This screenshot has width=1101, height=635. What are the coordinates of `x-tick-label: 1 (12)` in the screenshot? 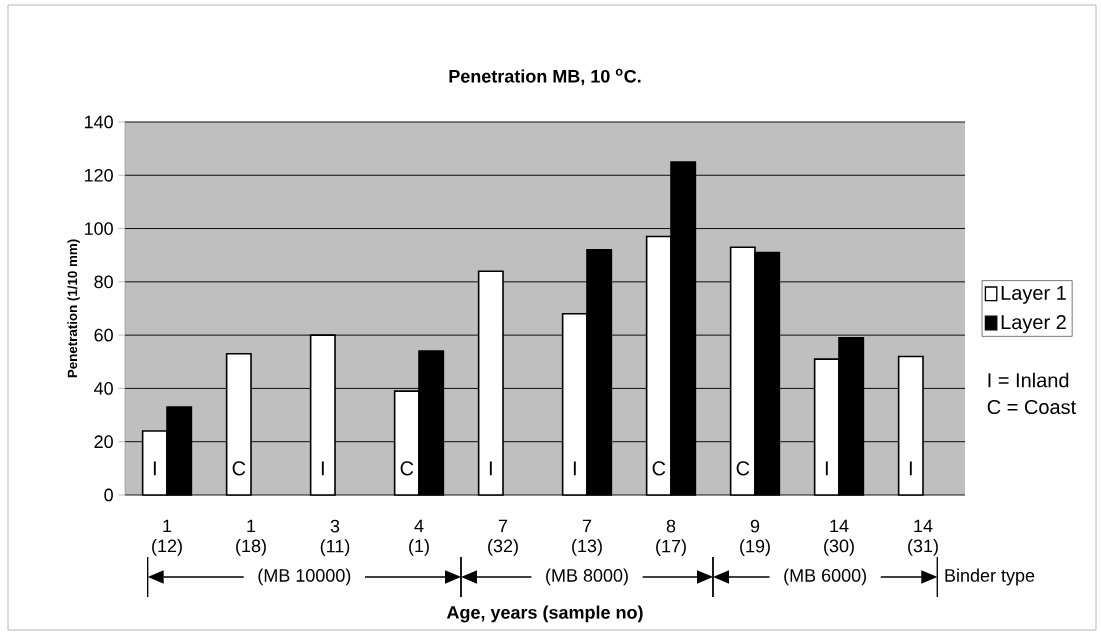 It's located at (167, 537).